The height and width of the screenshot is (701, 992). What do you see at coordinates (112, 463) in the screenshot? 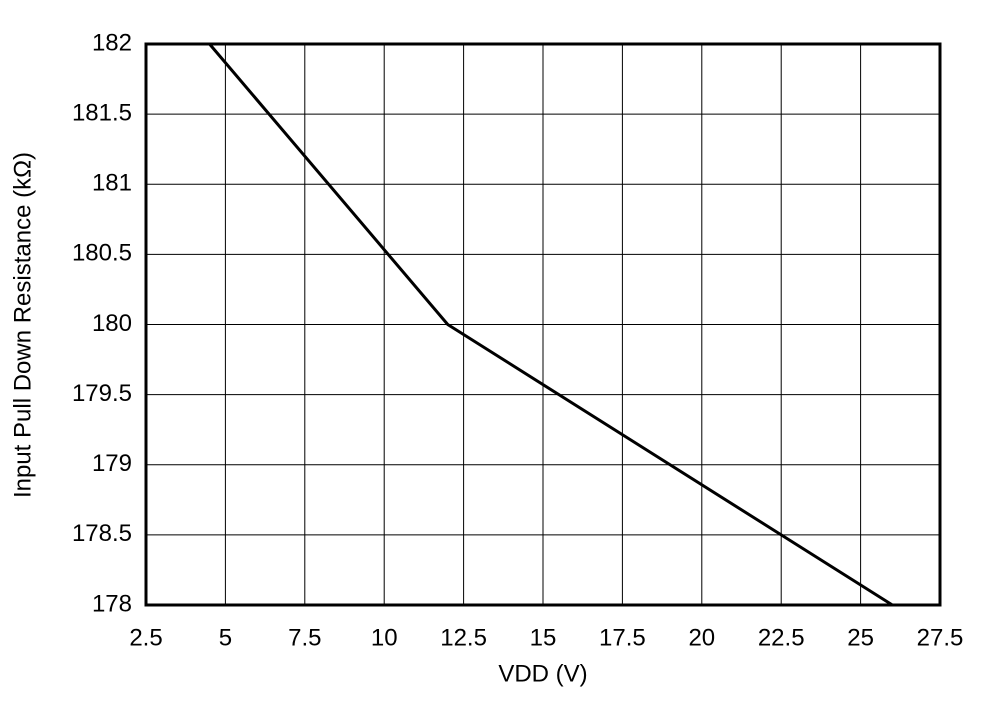
I see `y-tick-label: 179` at bounding box center [112, 463].